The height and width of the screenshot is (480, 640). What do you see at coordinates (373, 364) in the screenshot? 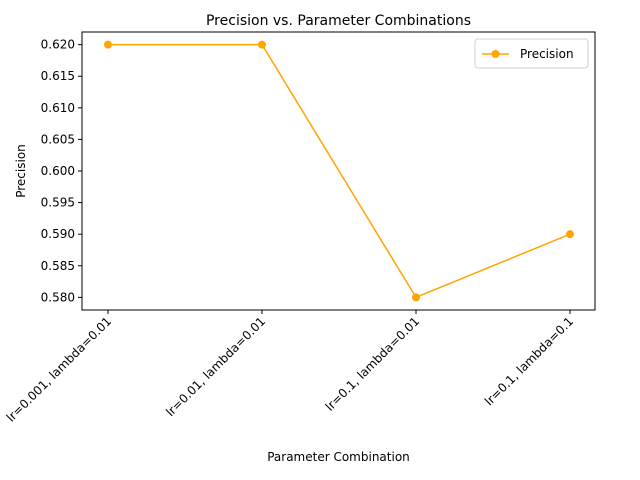
I see `x-tick-label: lr=0.1, lambda=0.01` at bounding box center [373, 364].